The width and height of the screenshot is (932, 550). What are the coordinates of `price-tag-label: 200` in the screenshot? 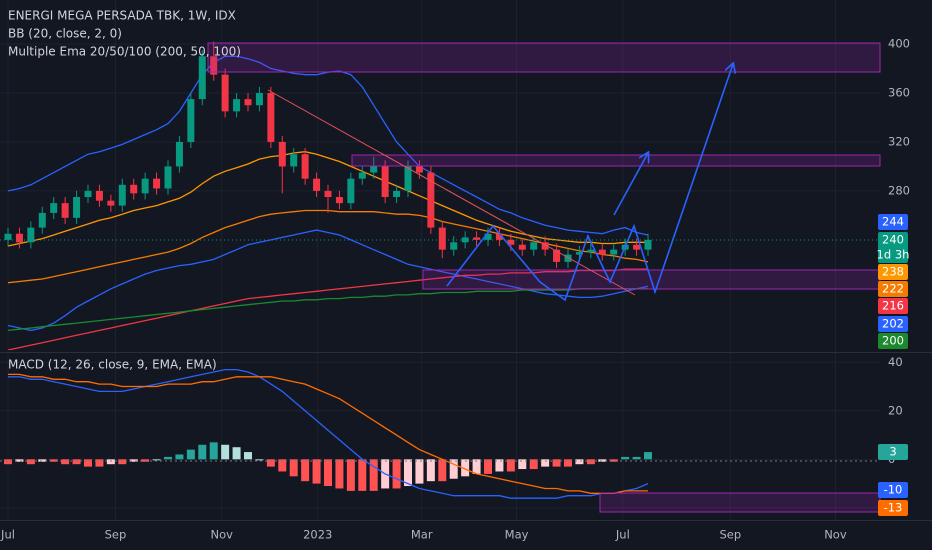 It's located at (893, 341).